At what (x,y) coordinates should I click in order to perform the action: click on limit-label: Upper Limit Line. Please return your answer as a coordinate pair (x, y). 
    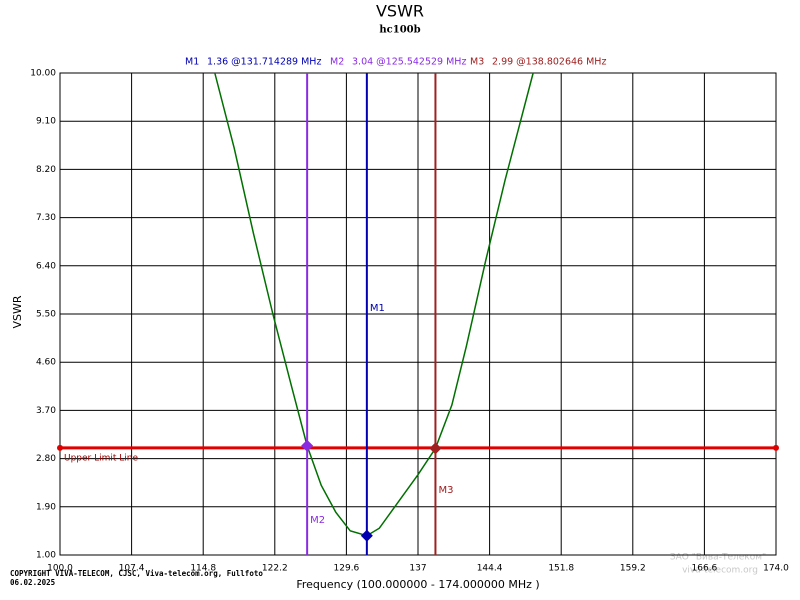
    Looking at the image, I should click on (101, 458).